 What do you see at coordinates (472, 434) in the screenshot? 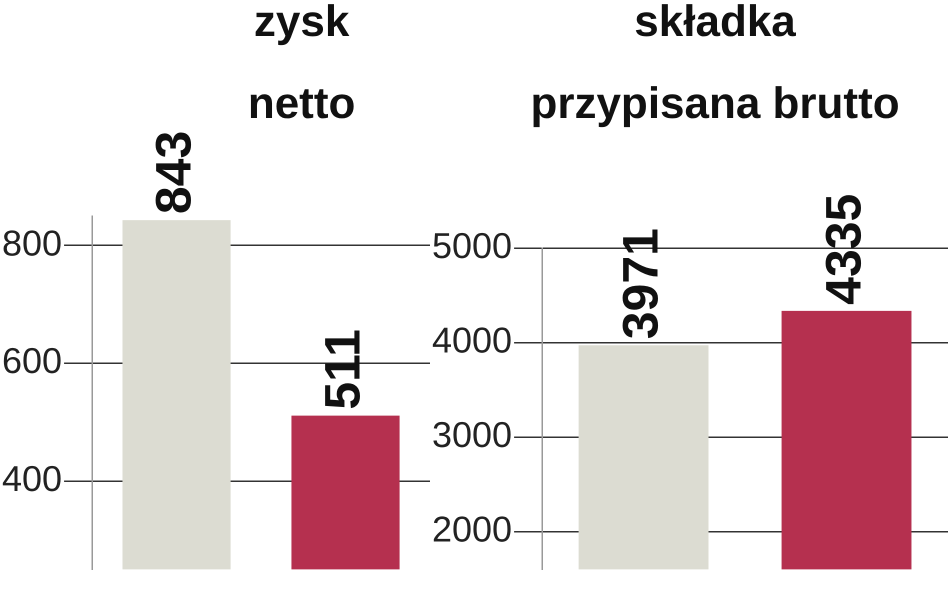
I see `y-tick-label: 3000` at bounding box center [472, 434].